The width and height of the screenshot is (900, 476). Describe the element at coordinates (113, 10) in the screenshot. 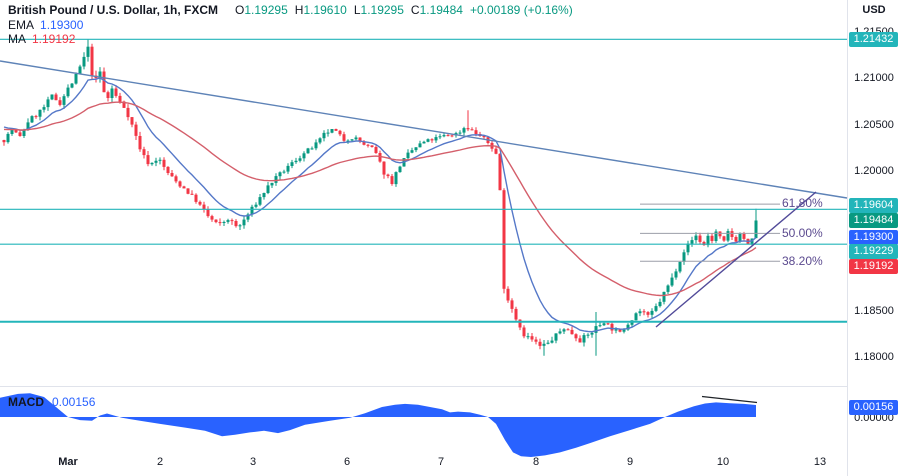

I see `symbol-title: British Pound / U.S. Dollar, 1h, FXCM` at that location.